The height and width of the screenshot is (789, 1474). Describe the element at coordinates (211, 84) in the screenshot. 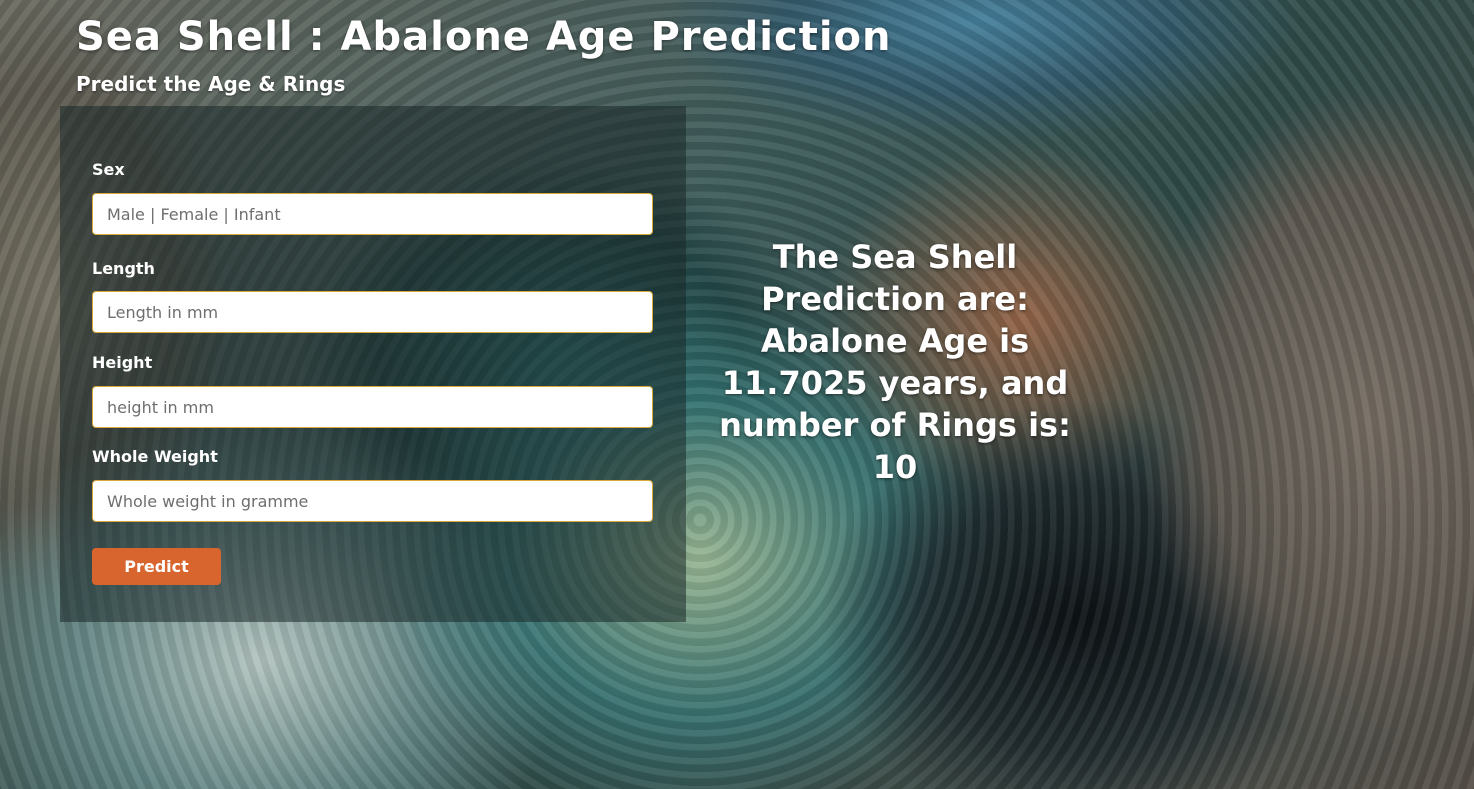

I see `page-subtitle: Predict the Age & Rings` at that location.